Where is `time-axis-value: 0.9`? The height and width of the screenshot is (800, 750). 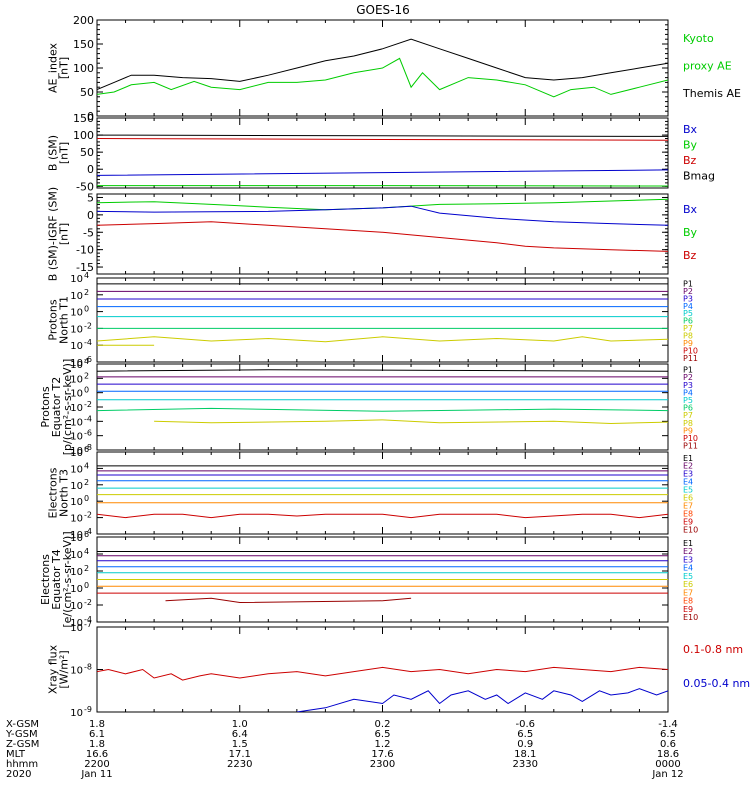 time-axis-value: 0.9 is located at coordinates (525, 744).